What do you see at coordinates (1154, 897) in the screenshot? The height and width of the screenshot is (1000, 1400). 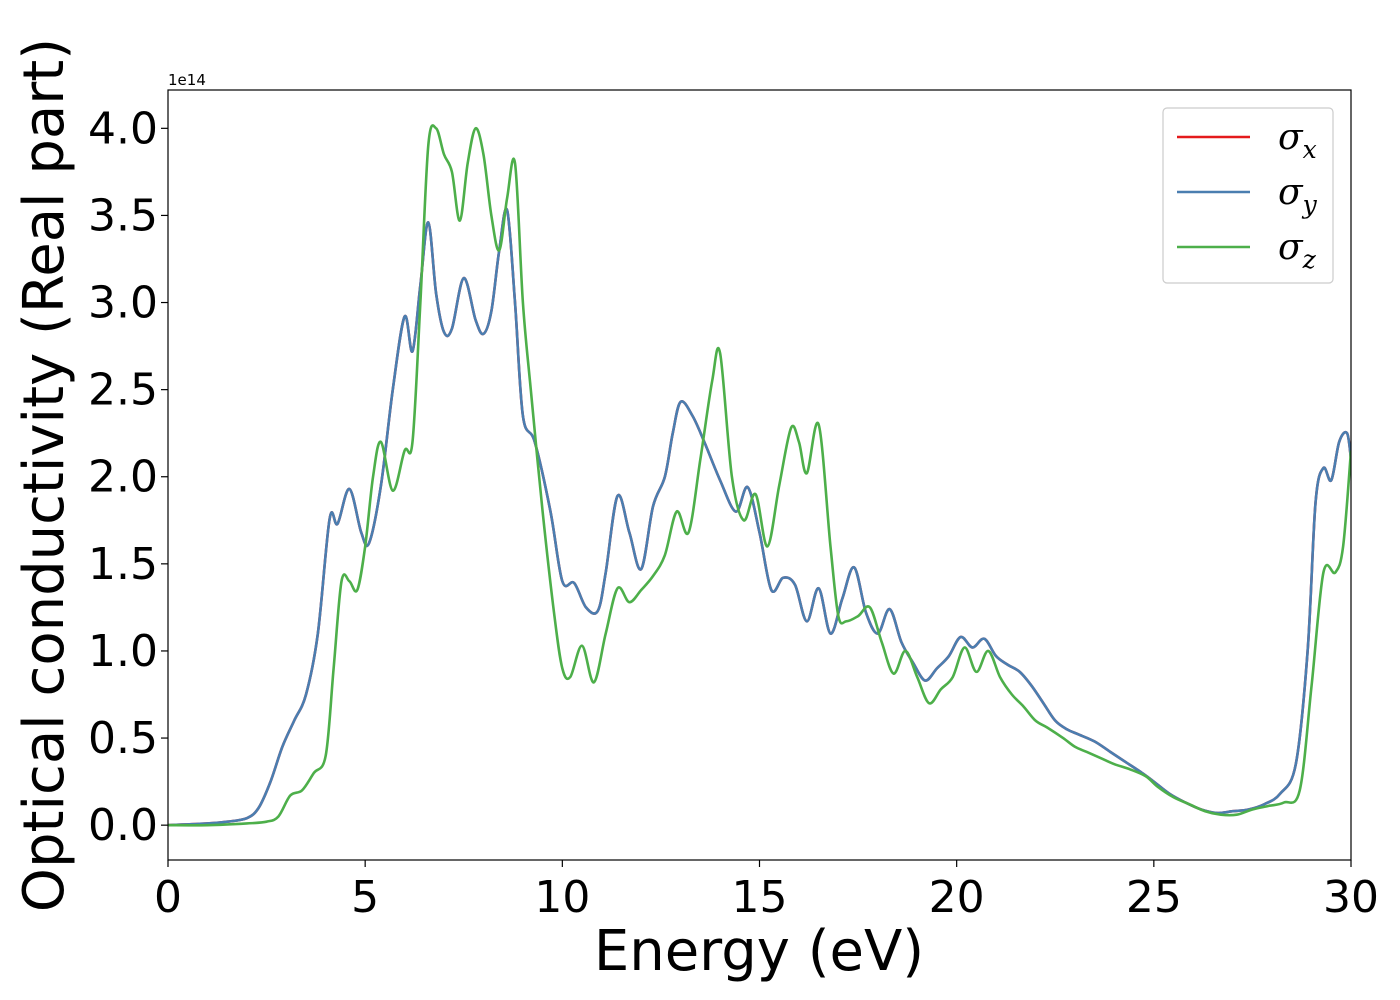 I see `x-tick-label: 25` at bounding box center [1154, 897].